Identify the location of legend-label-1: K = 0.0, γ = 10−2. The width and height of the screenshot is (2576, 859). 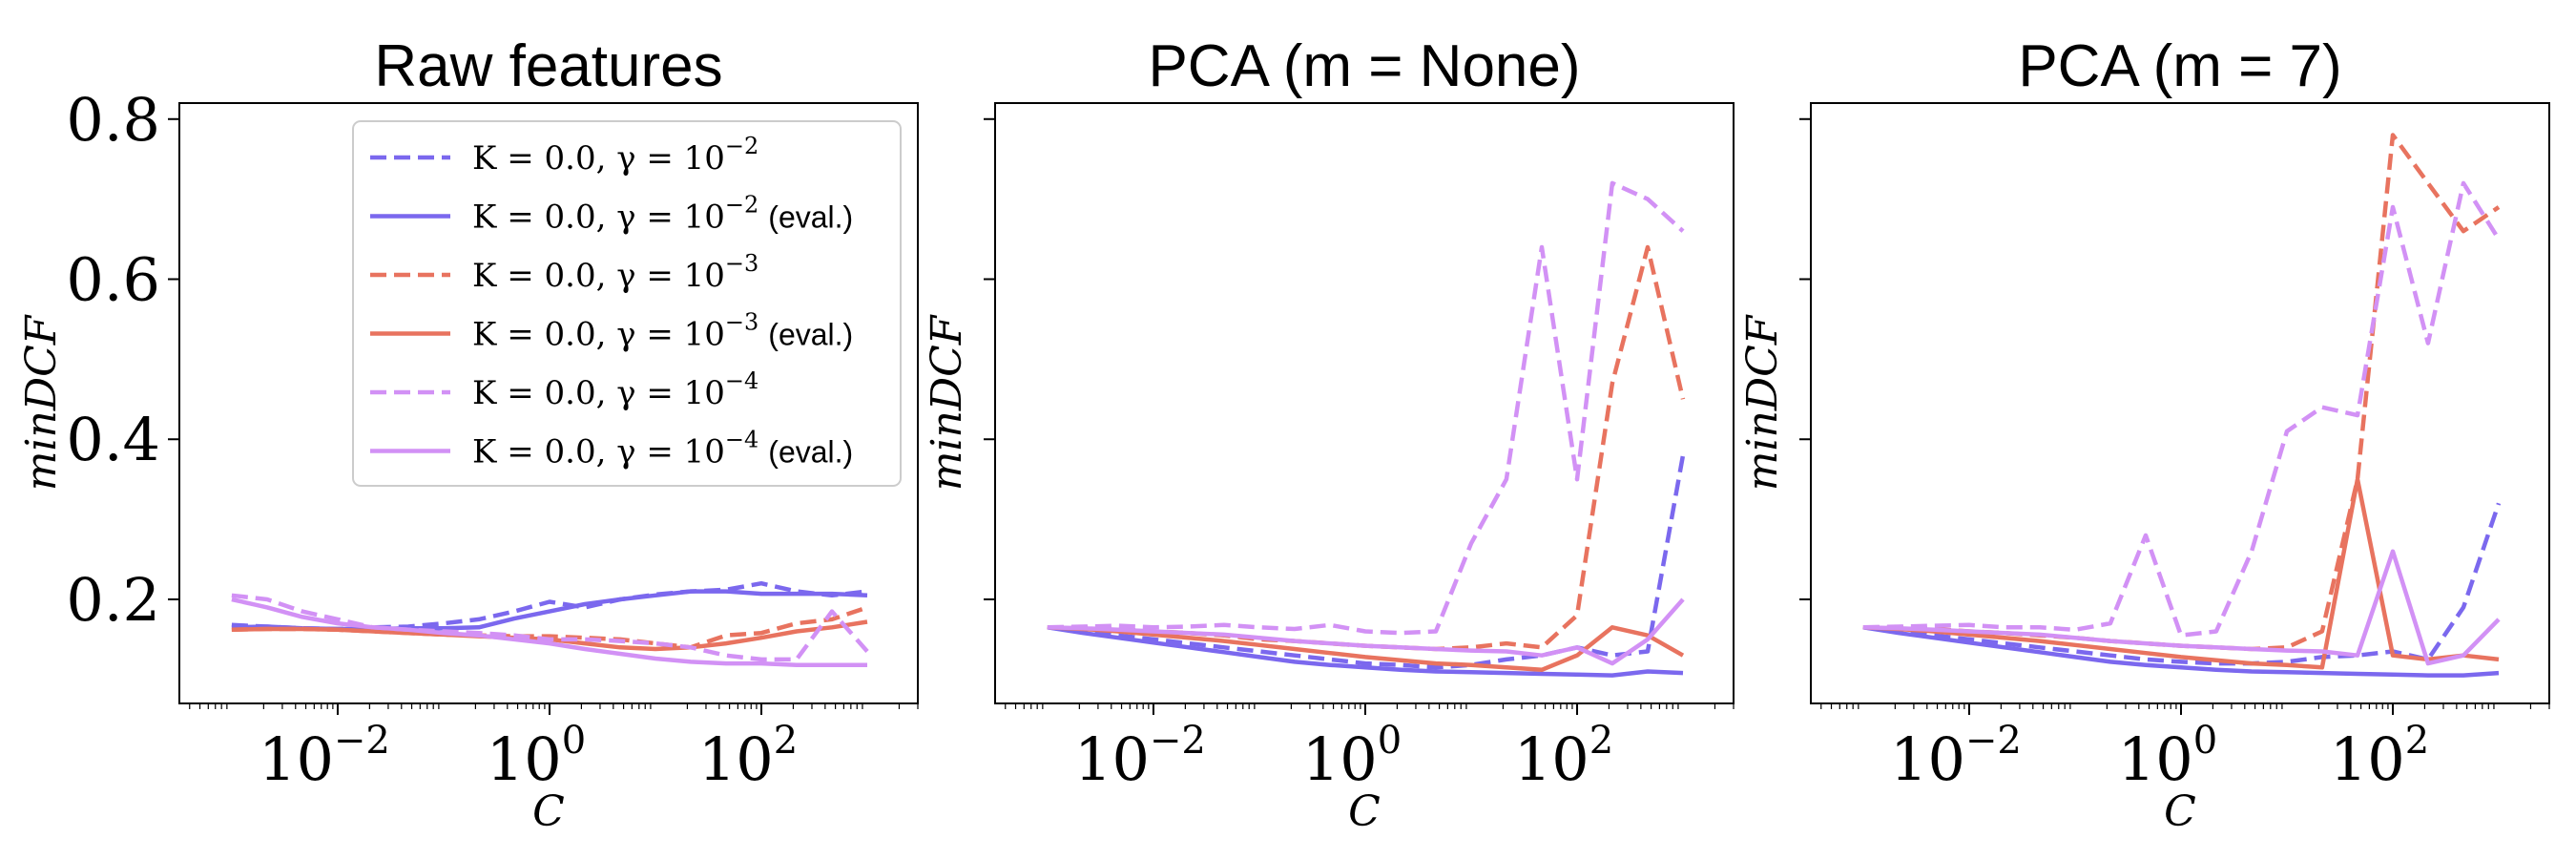
(615, 155).